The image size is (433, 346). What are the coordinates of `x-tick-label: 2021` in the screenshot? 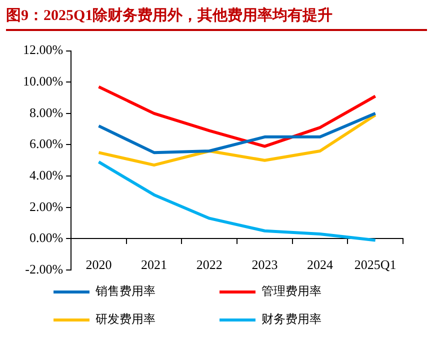 It's located at (154, 264).